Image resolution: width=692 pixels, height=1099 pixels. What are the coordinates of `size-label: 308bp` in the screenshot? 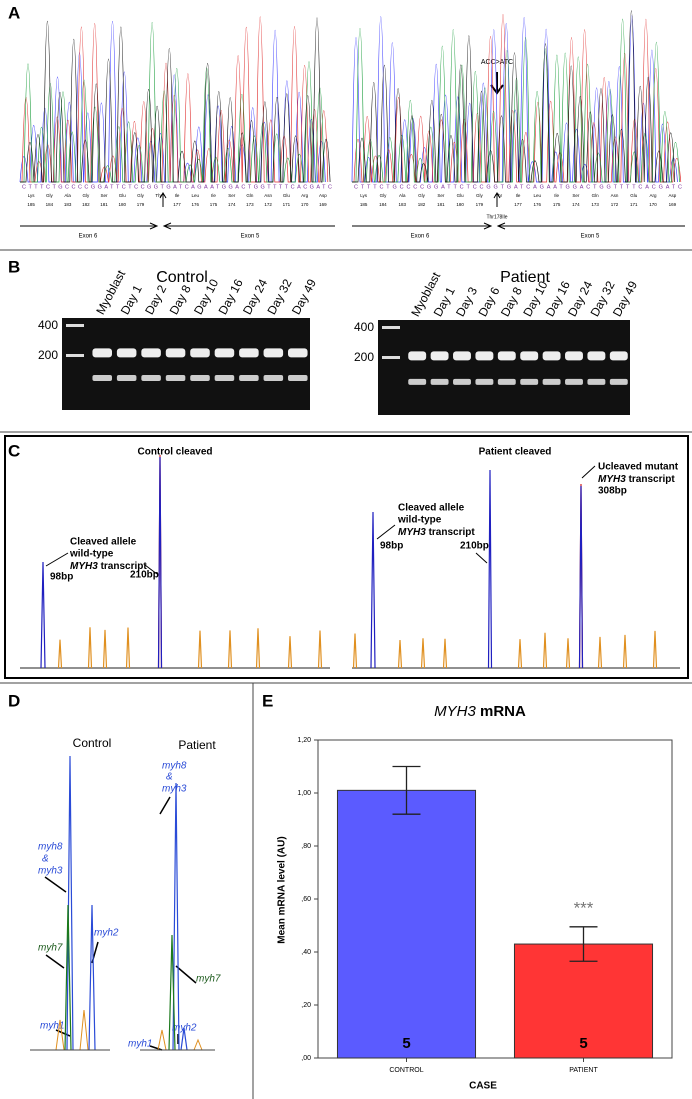 It's located at (612, 491).